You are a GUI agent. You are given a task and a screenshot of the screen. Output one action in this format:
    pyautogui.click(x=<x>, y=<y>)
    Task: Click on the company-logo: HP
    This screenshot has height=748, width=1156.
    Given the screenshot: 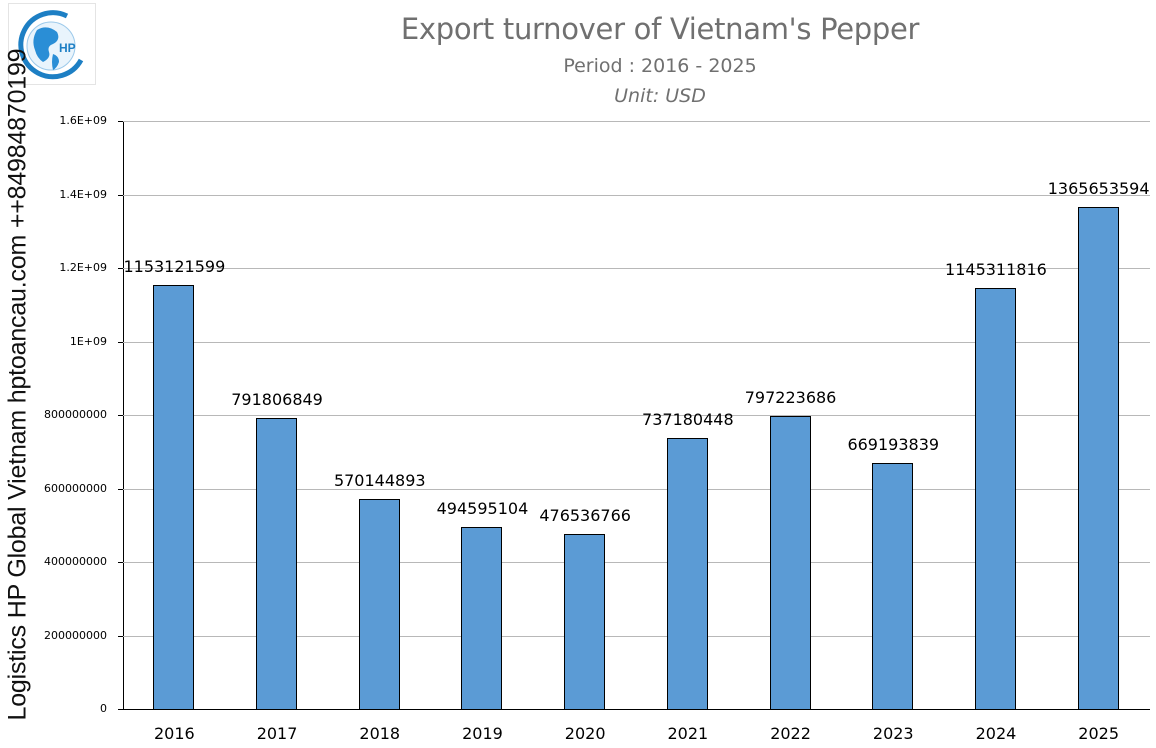 What is the action you would take?
    pyautogui.click(x=52, y=44)
    